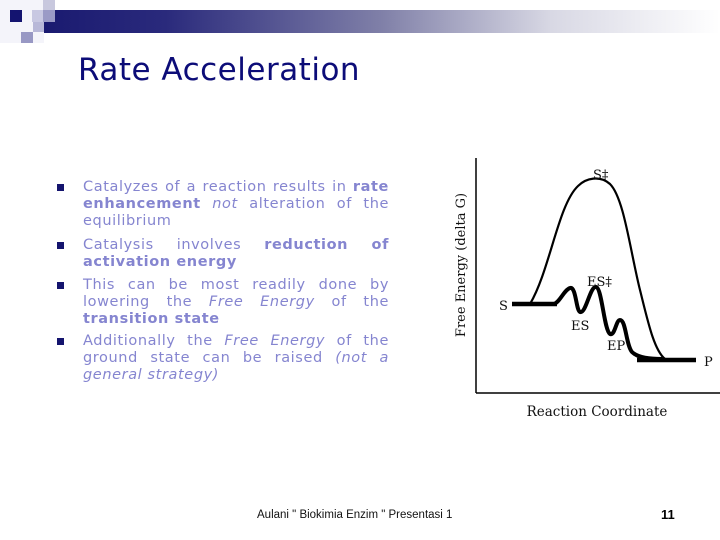 The height and width of the screenshot is (540, 720). What do you see at coordinates (608, 323) in the screenshot?
I see `catalyzed-curve` at bounding box center [608, 323].